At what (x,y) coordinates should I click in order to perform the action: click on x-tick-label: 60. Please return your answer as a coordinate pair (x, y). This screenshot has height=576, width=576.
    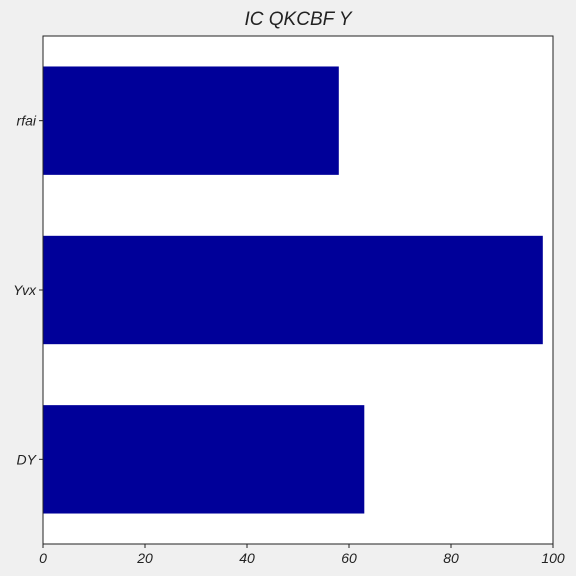
    Looking at the image, I should click on (349, 558).